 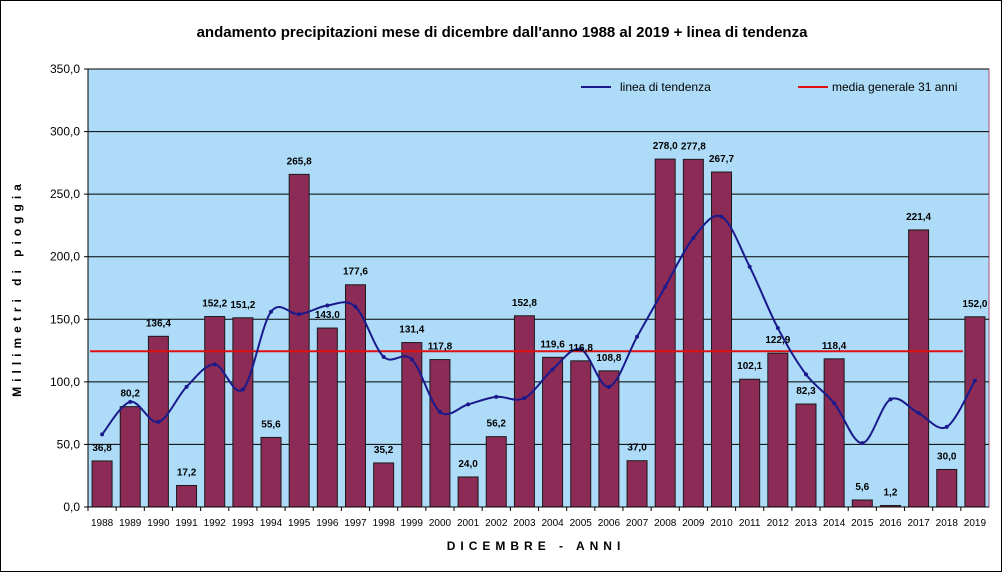 What do you see at coordinates (891, 492) in the screenshot?
I see `data-label: 1,2` at bounding box center [891, 492].